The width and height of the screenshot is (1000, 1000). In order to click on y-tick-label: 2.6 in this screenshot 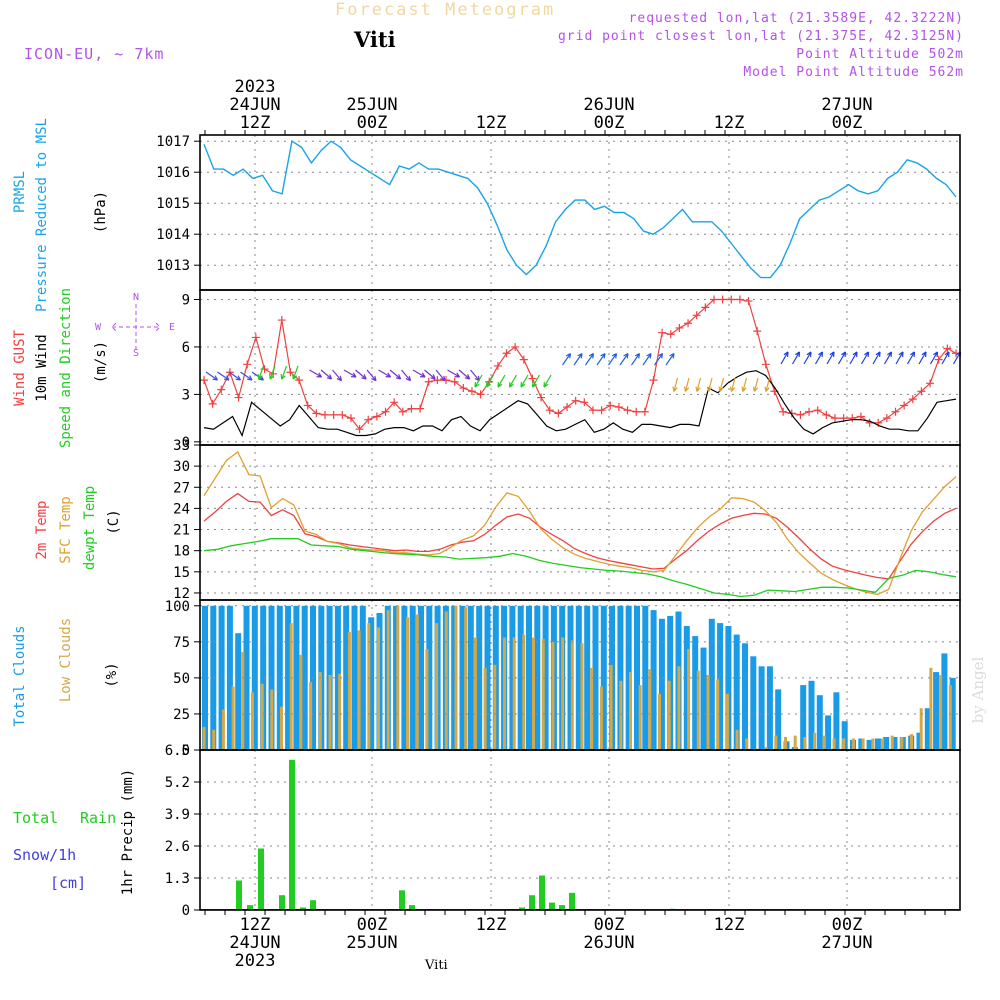, I will do `click(177, 847)`.